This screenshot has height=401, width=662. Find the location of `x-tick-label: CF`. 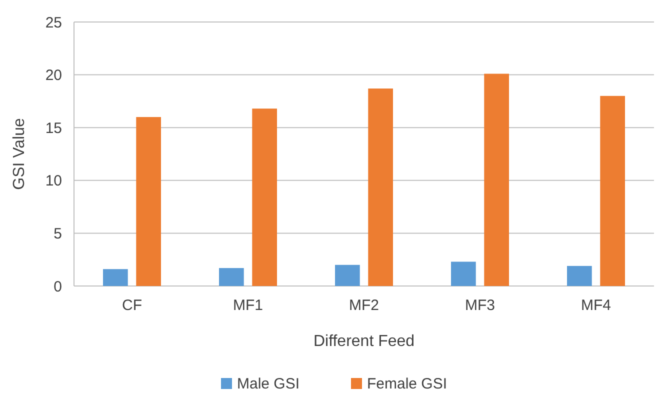

x-tick-label: CF is located at coordinates (132, 305).